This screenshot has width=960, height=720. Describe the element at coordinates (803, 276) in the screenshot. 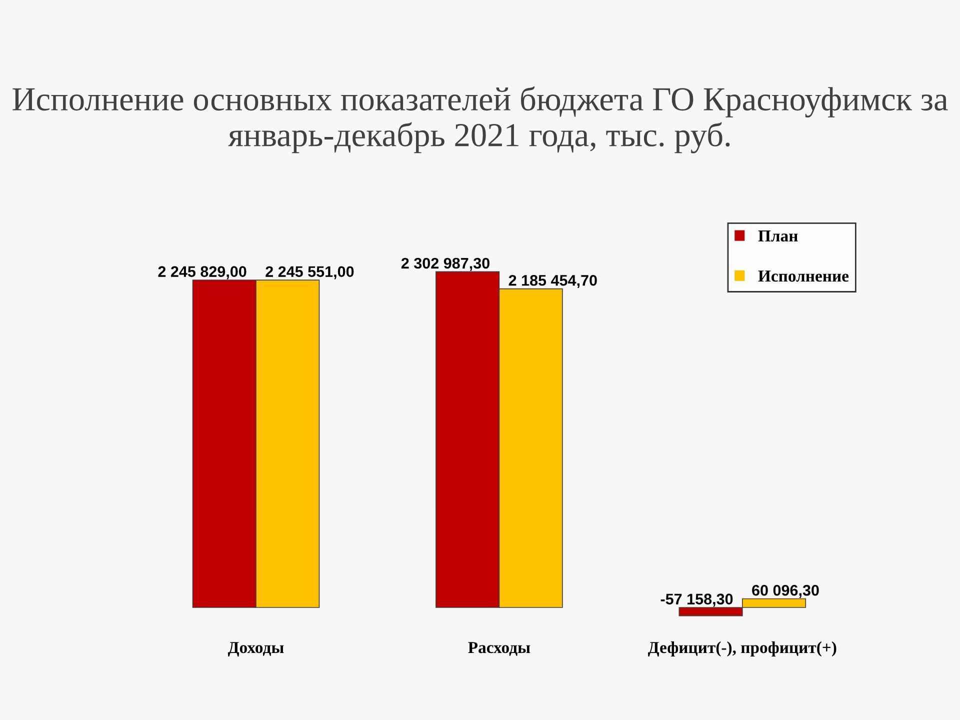

I see `legend-label: Исполнение` at that location.